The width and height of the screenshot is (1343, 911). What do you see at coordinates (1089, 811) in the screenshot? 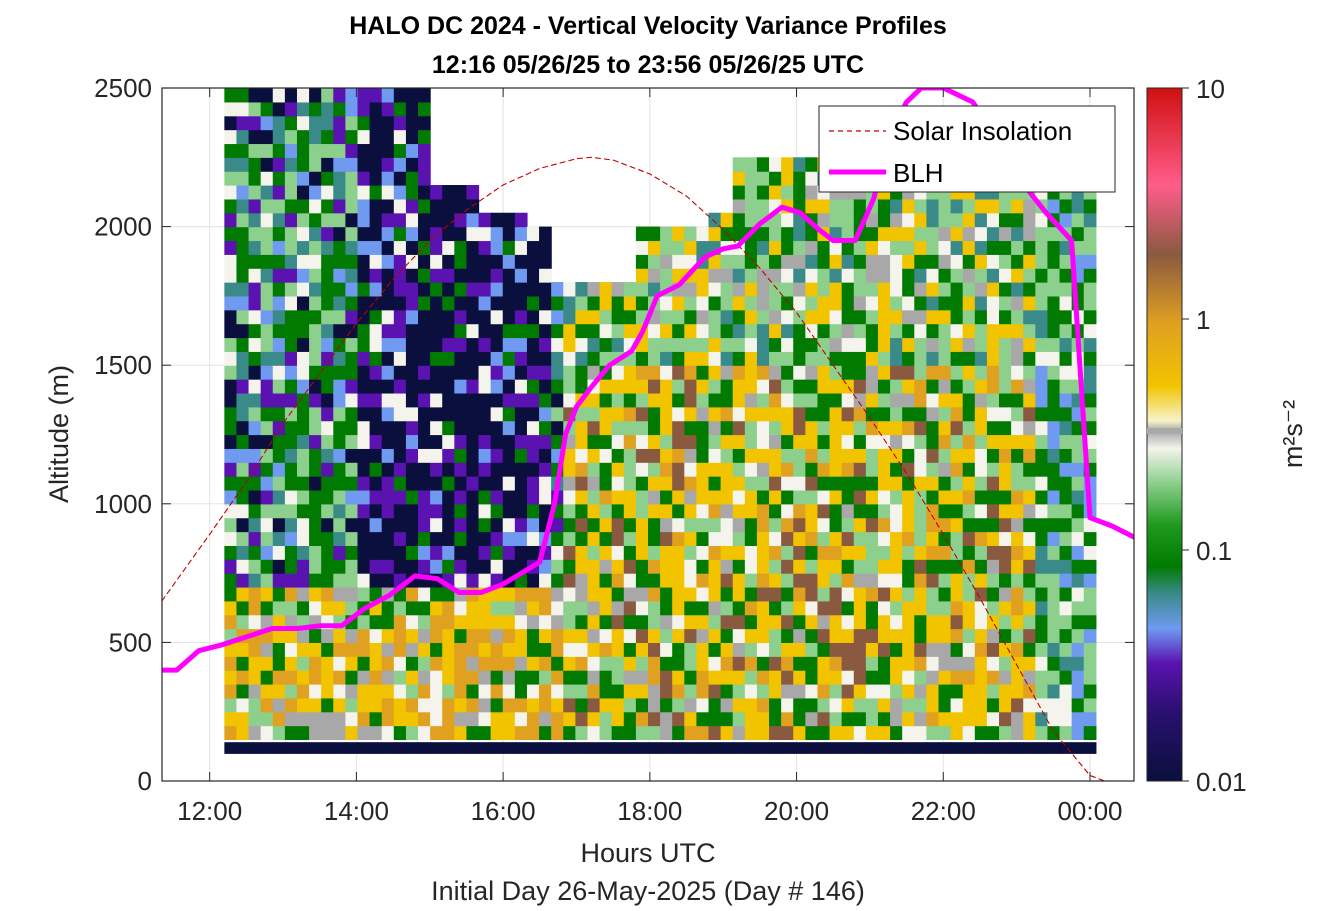
I see `x-tick-label: 00:00` at bounding box center [1089, 811].